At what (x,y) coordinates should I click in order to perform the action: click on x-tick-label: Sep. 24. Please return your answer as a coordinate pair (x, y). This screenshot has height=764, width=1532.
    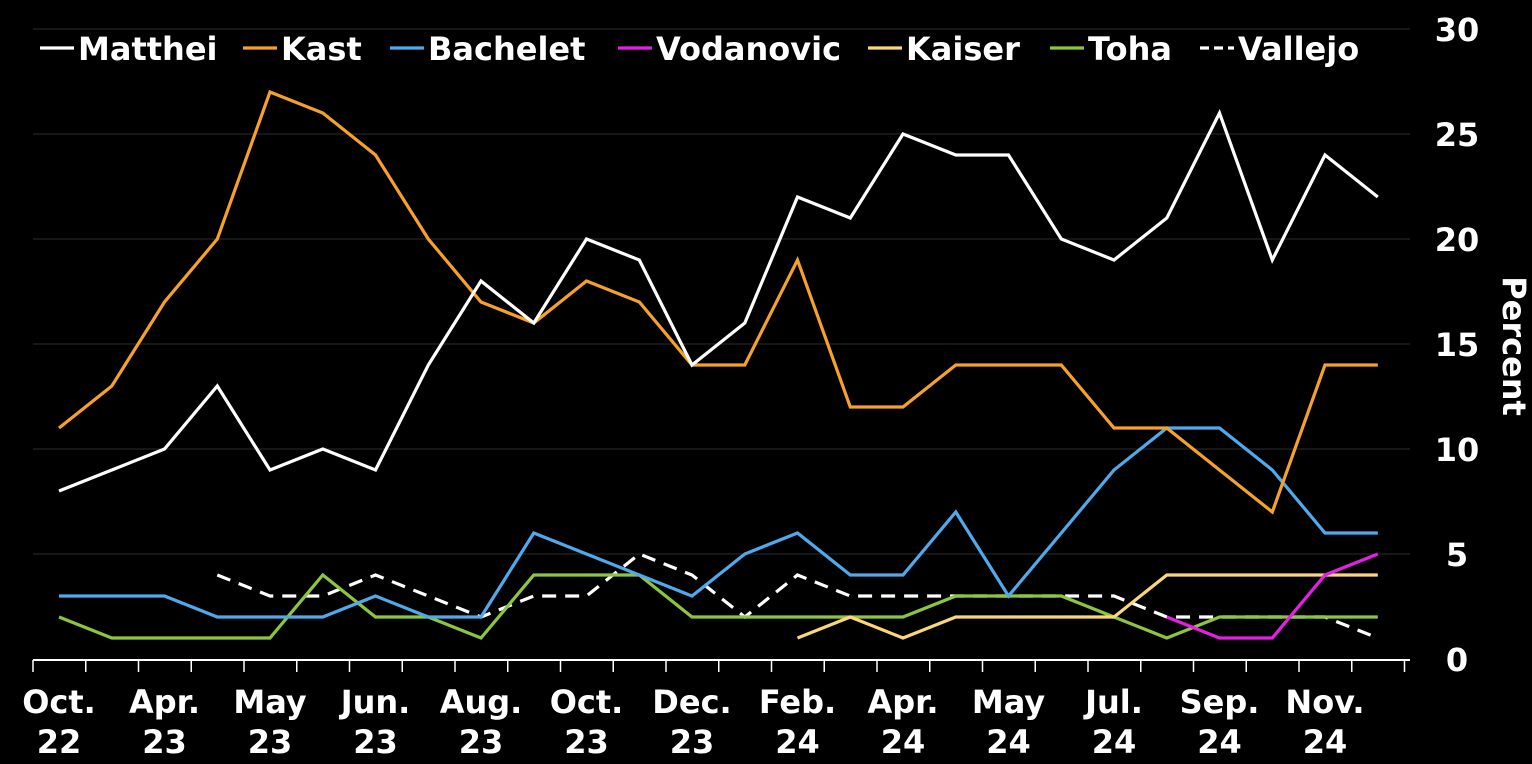
    Looking at the image, I should click on (1220, 722).